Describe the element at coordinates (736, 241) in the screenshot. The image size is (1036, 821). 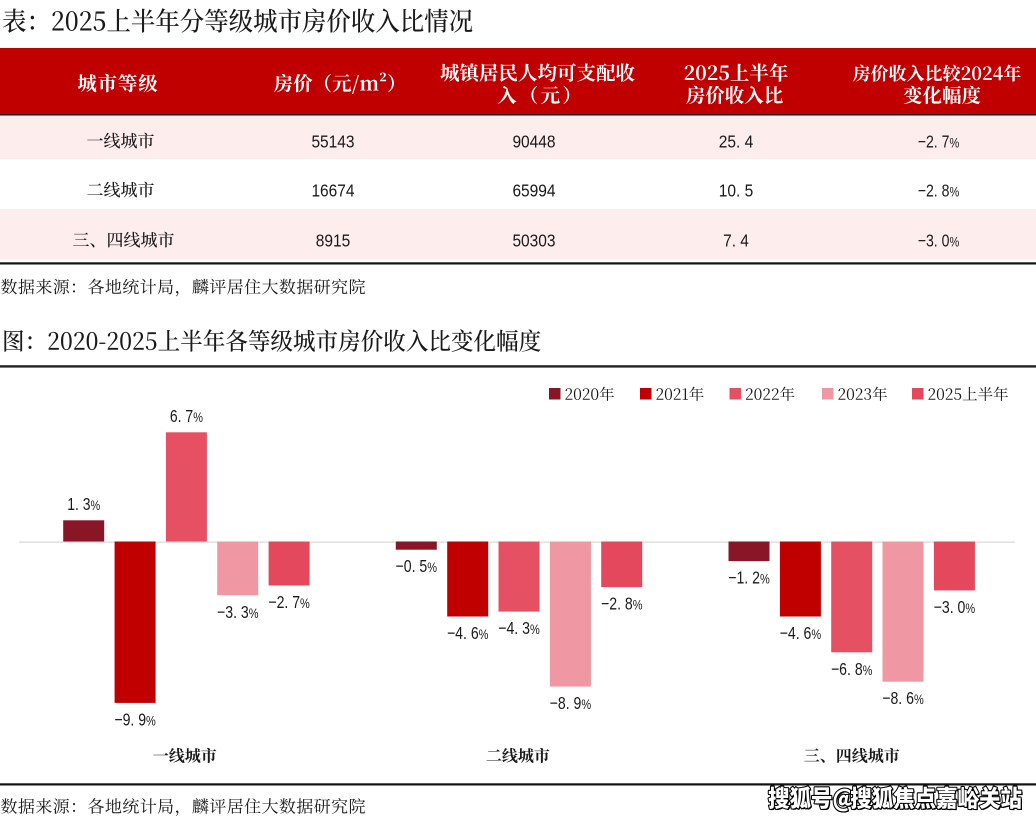
I see `svg-text: 7. 4` at that location.